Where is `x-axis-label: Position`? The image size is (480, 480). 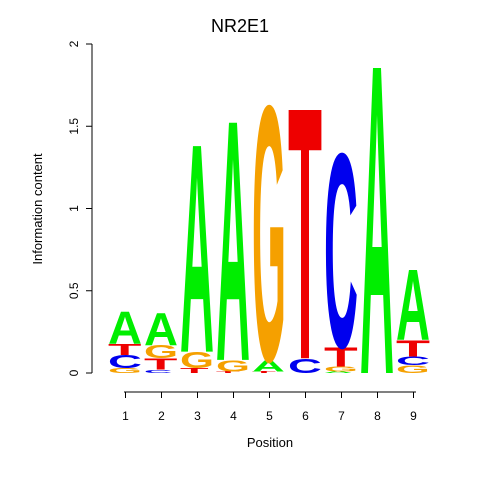
x-axis-label: Position is located at coordinates (270, 442).